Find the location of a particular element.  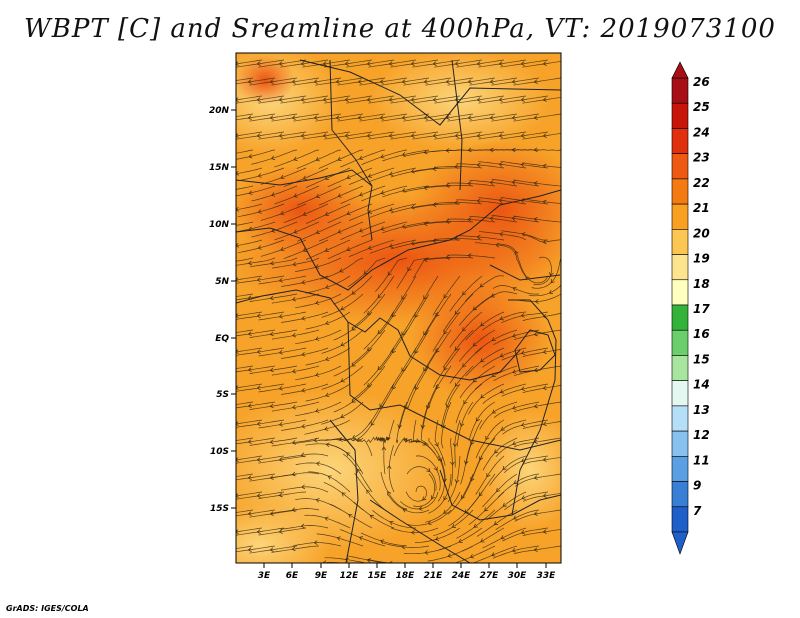

colorbar-swatch is located at coordinates (680, 216).